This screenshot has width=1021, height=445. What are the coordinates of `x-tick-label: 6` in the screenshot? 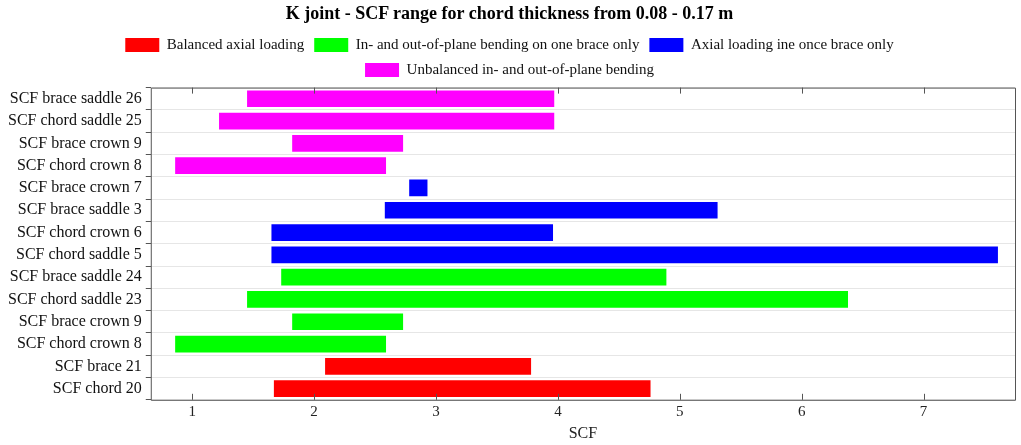 It's located at (801, 410).